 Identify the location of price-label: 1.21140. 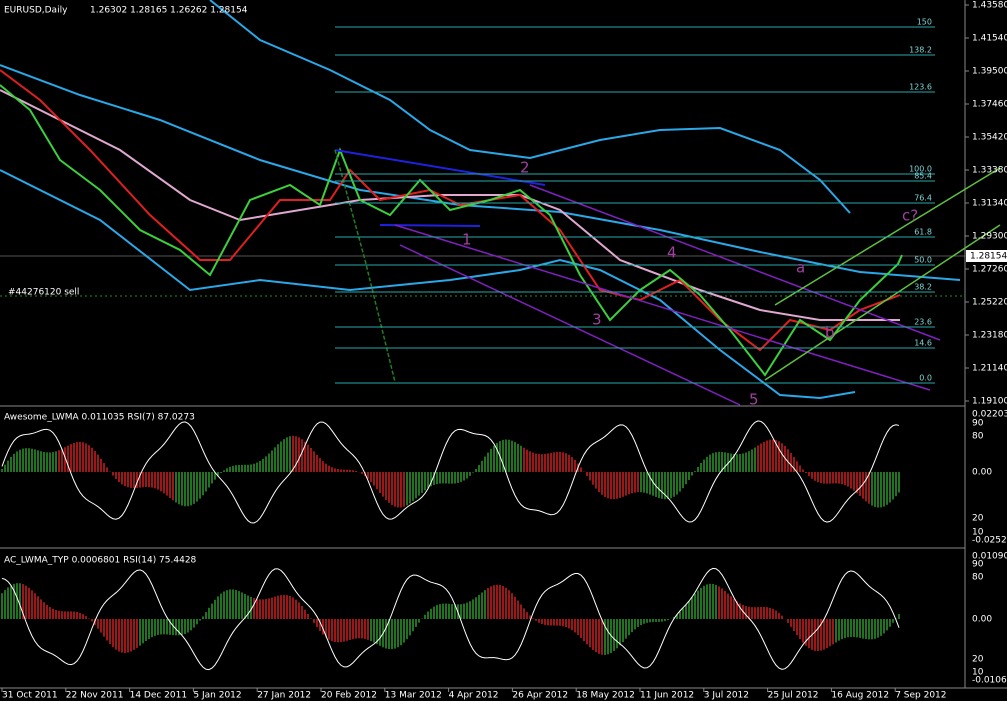
(989, 369).